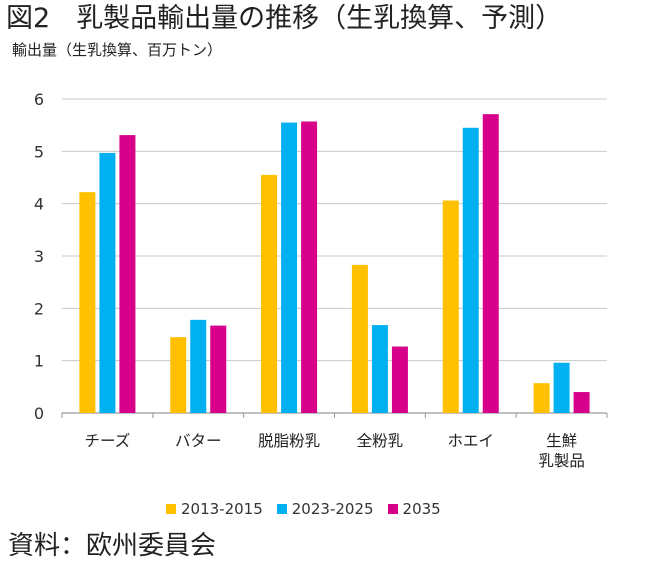  I want to click on x-tick-label: 生鮮, so click(561, 441).